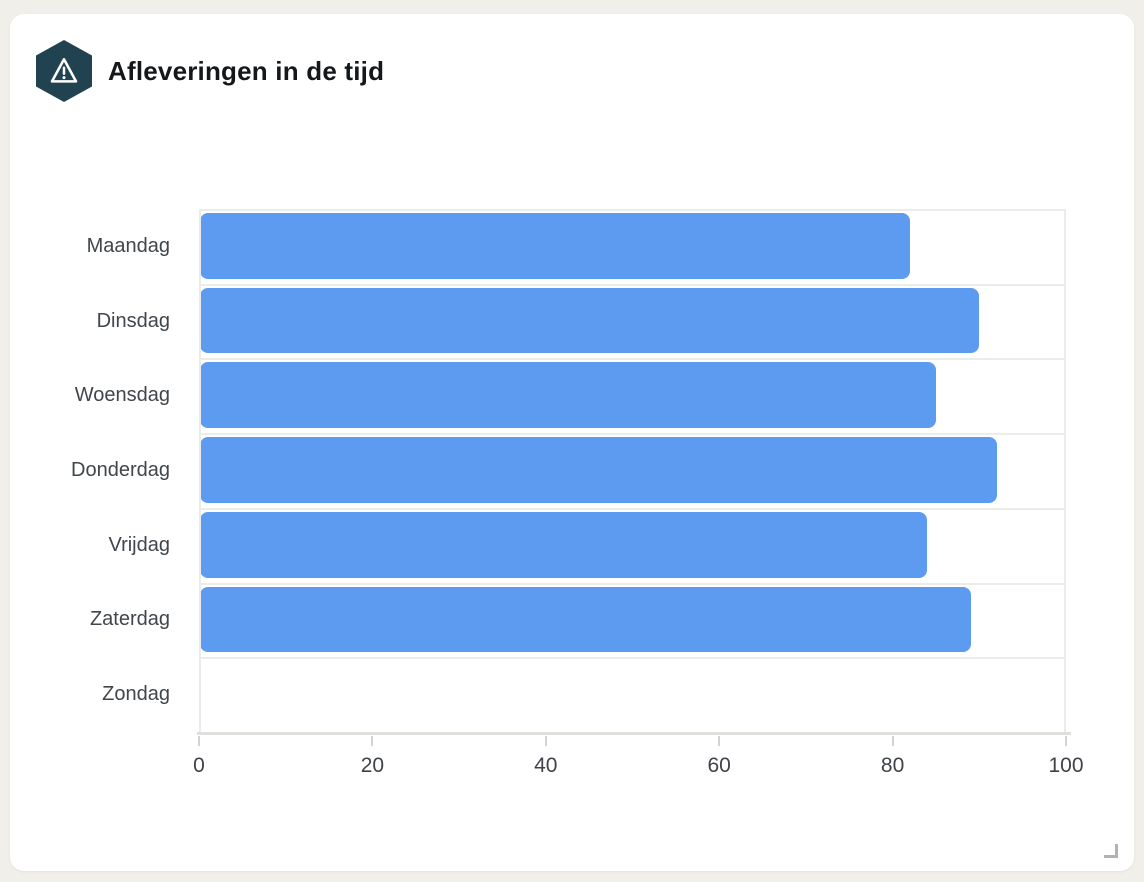  Describe the element at coordinates (892, 765) in the screenshot. I see `x-axis-tick-label-80: 80` at that location.